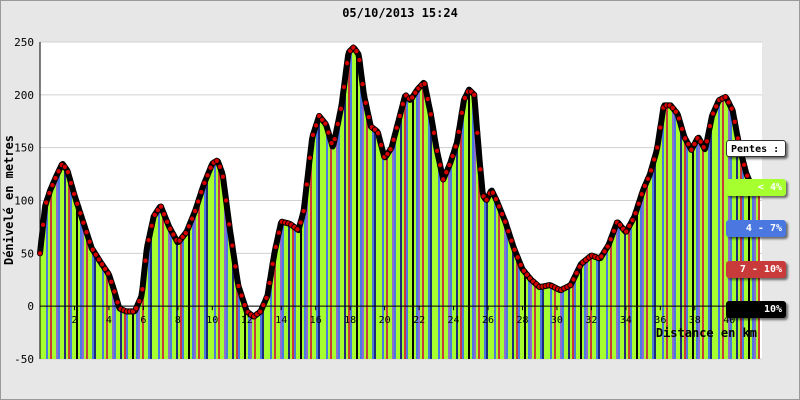 The height and width of the screenshot is (400, 800). Describe the element at coordinates (385, 320) in the screenshot. I see `x-tick-label: 20` at that location.